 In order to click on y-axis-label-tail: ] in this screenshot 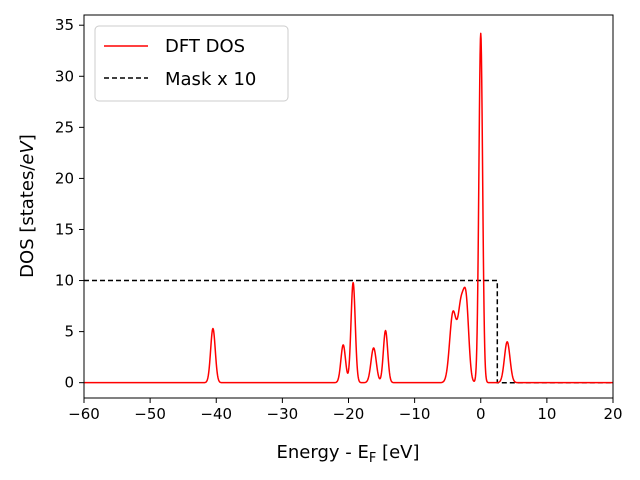, I will do `click(27, 137)`.